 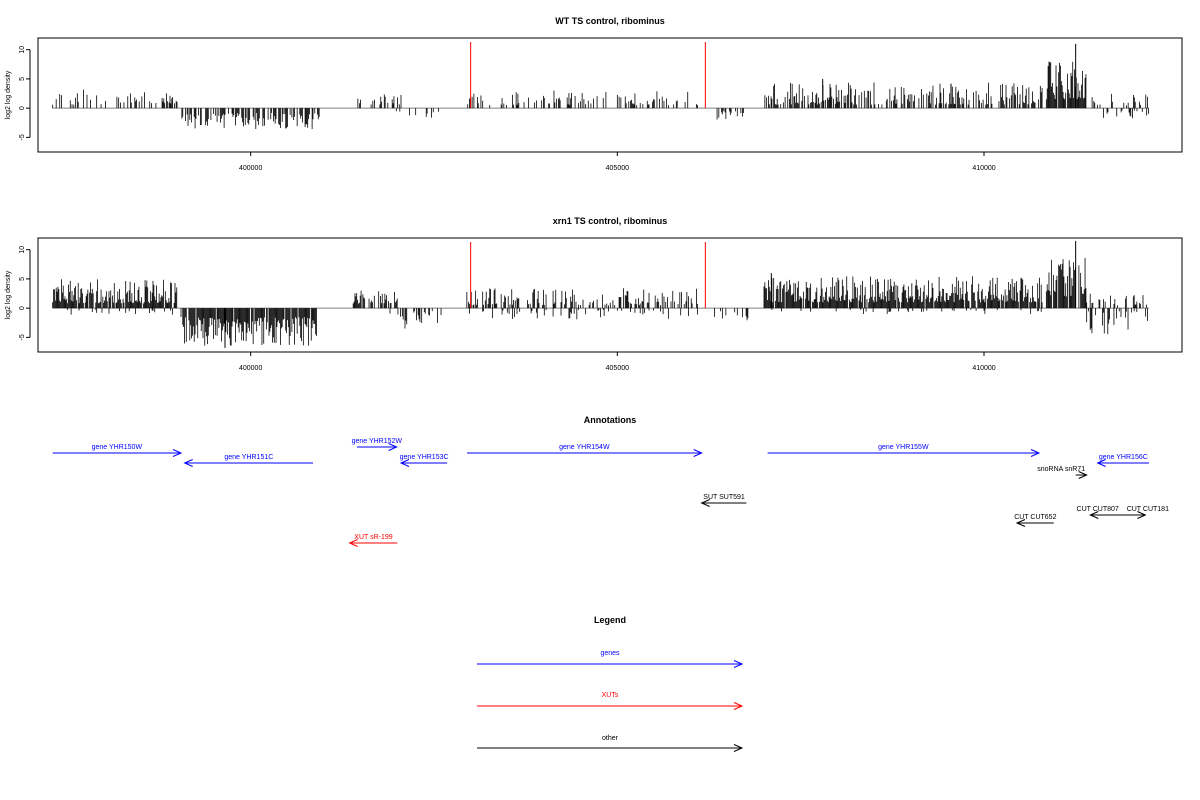 I want to click on wt-y-tick-label: 10, so click(x=22, y=50).